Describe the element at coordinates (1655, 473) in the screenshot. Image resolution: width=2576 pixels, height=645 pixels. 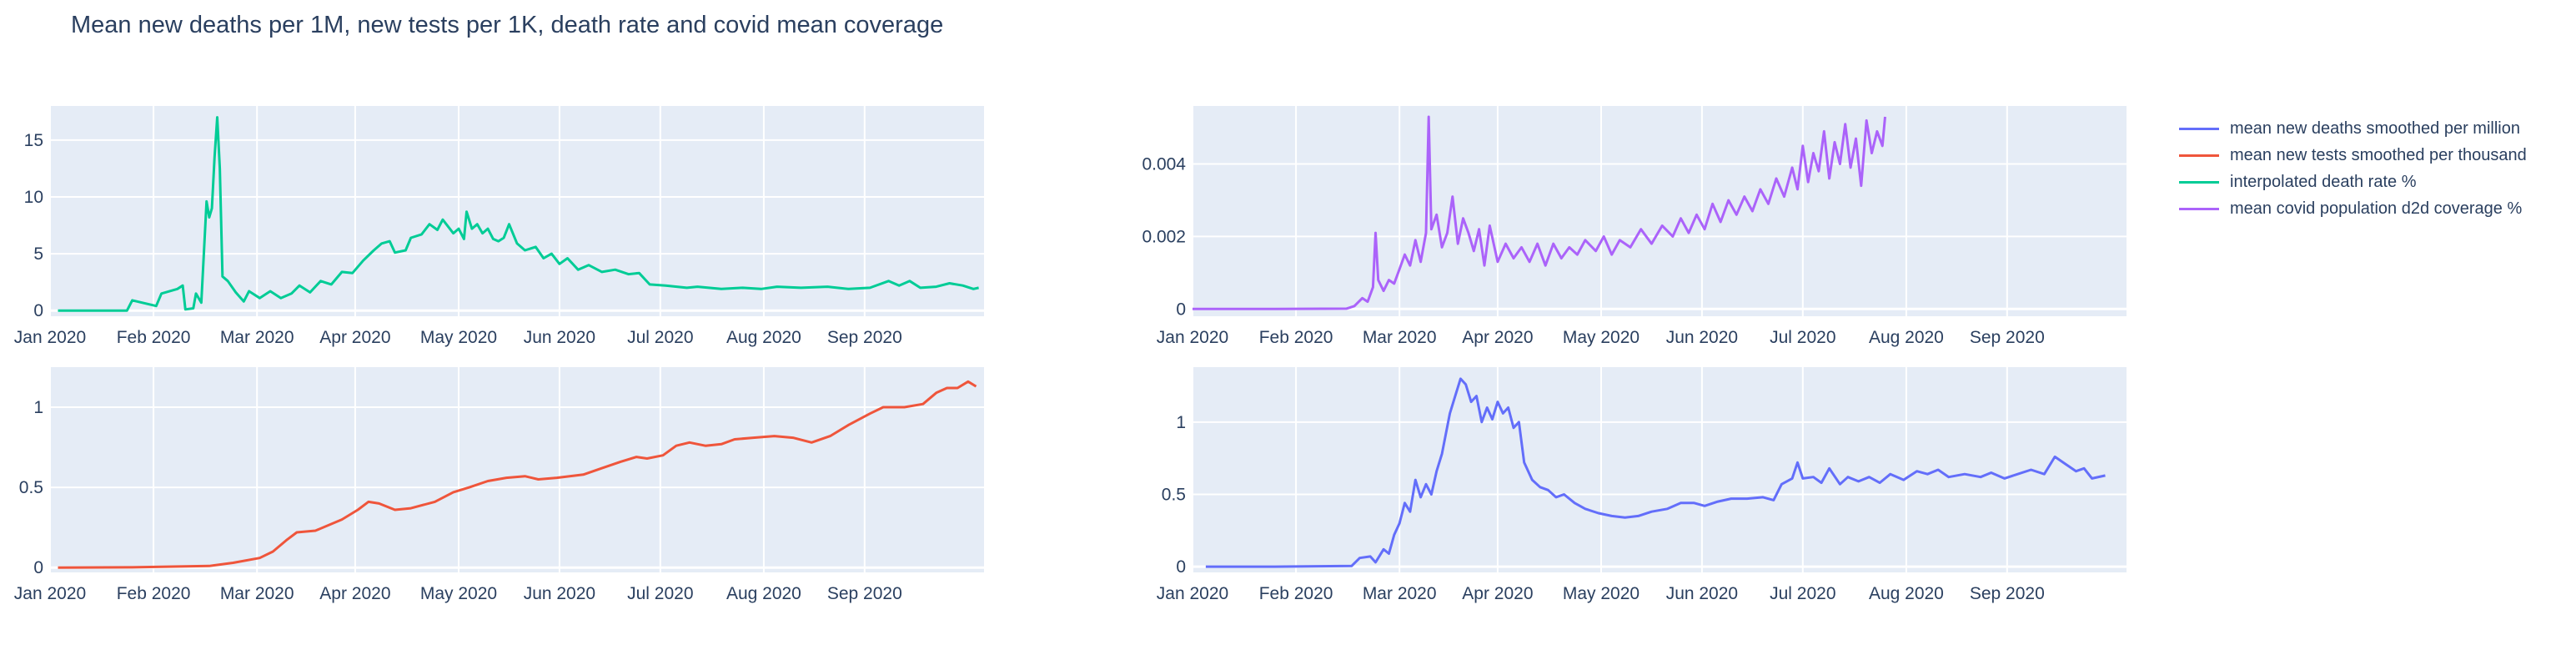
I see `series-line-bottom-right` at that location.